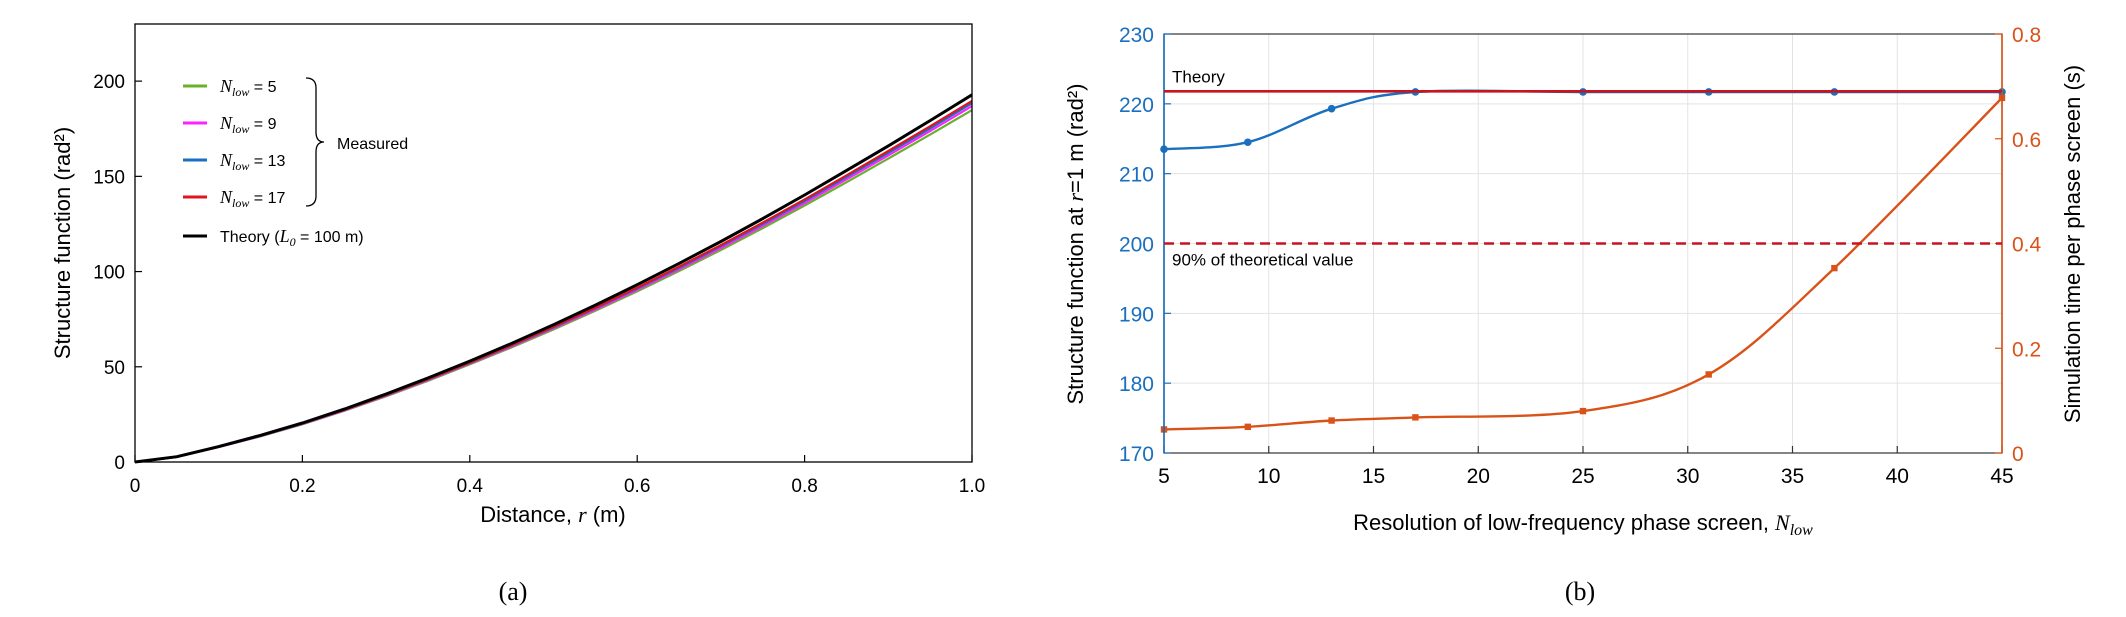 The image size is (2126, 617). Describe the element at coordinates (2072, 244) in the screenshot. I see `panel-b-ylabel-right: Simulation time per phase screen (s)` at that location.